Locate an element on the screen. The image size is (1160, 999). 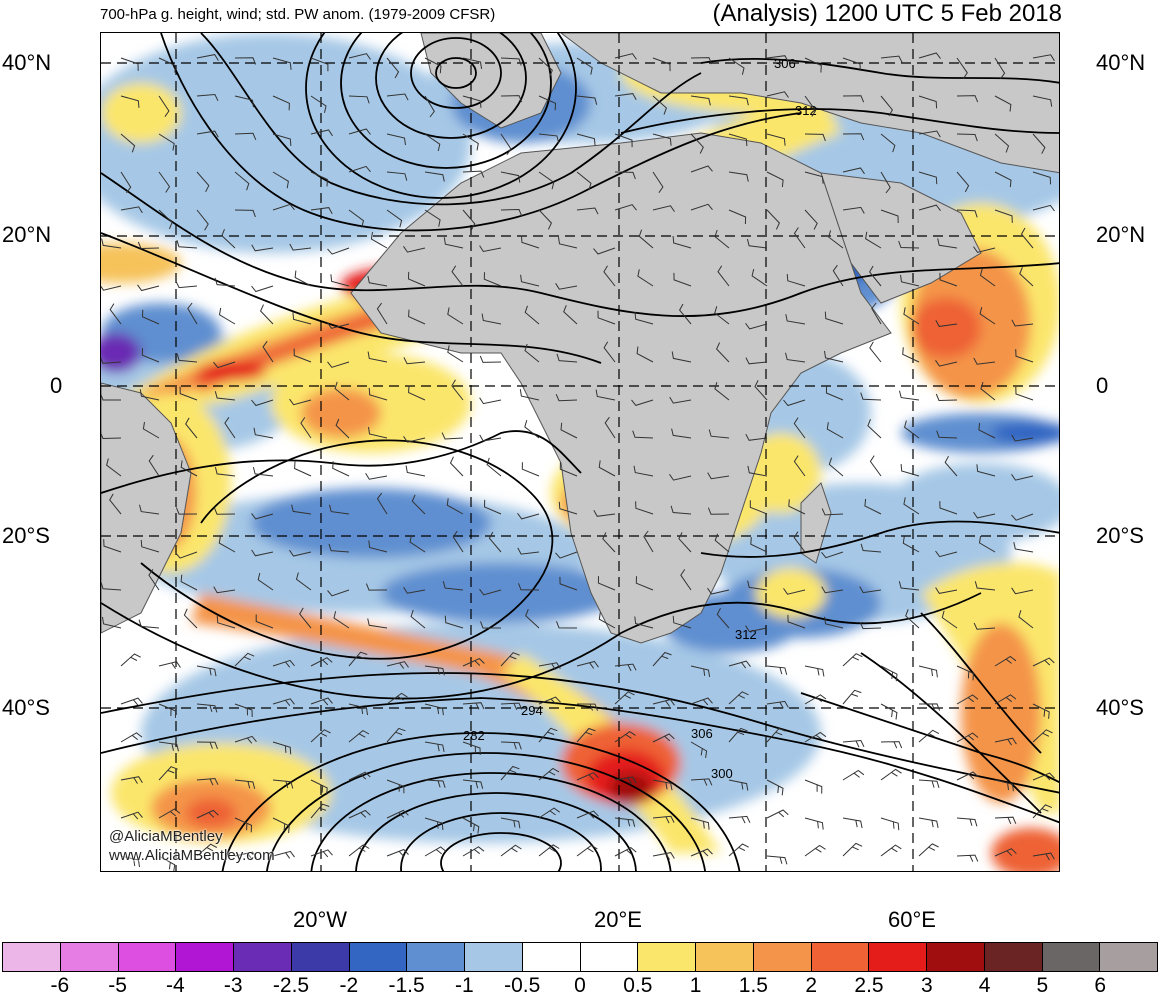
lon-label-20e: 20°E is located at coordinates (618, 919).